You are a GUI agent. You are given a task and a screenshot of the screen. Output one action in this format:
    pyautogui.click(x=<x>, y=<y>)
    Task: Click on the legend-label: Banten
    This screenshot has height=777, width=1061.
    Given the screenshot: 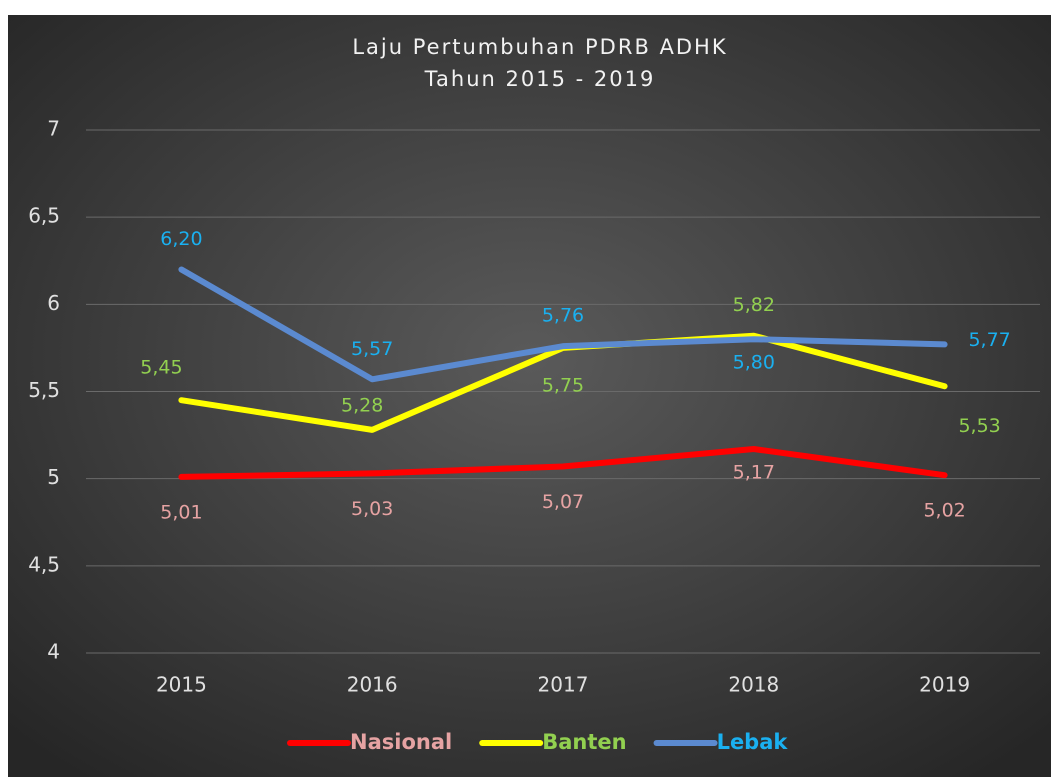 What is the action you would take?
    pyautogui.click(x=584, y=742)
    